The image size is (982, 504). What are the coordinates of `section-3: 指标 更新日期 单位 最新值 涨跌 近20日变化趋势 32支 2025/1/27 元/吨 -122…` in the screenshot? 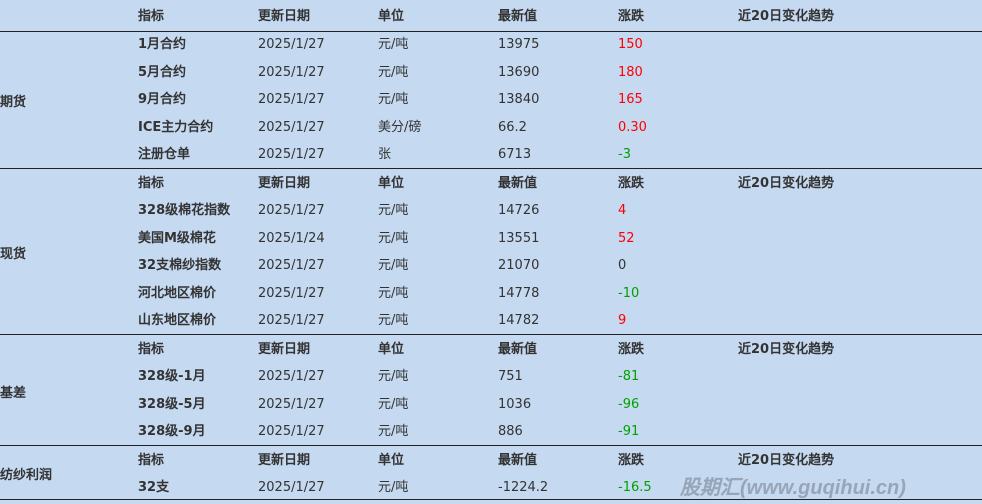 It's located at (491, 473).